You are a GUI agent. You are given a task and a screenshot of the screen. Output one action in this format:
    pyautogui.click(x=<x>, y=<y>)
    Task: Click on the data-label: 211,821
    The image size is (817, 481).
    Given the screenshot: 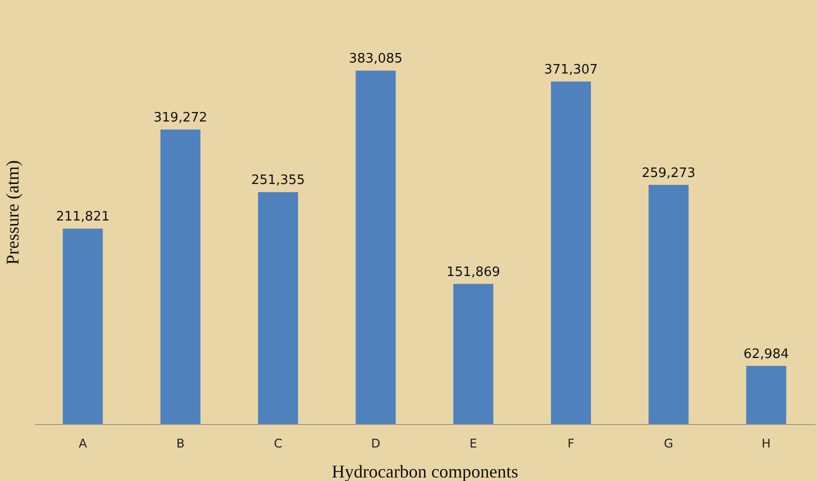 What is the action you would take?
    pyautogui.click(x=83, y=217)
    